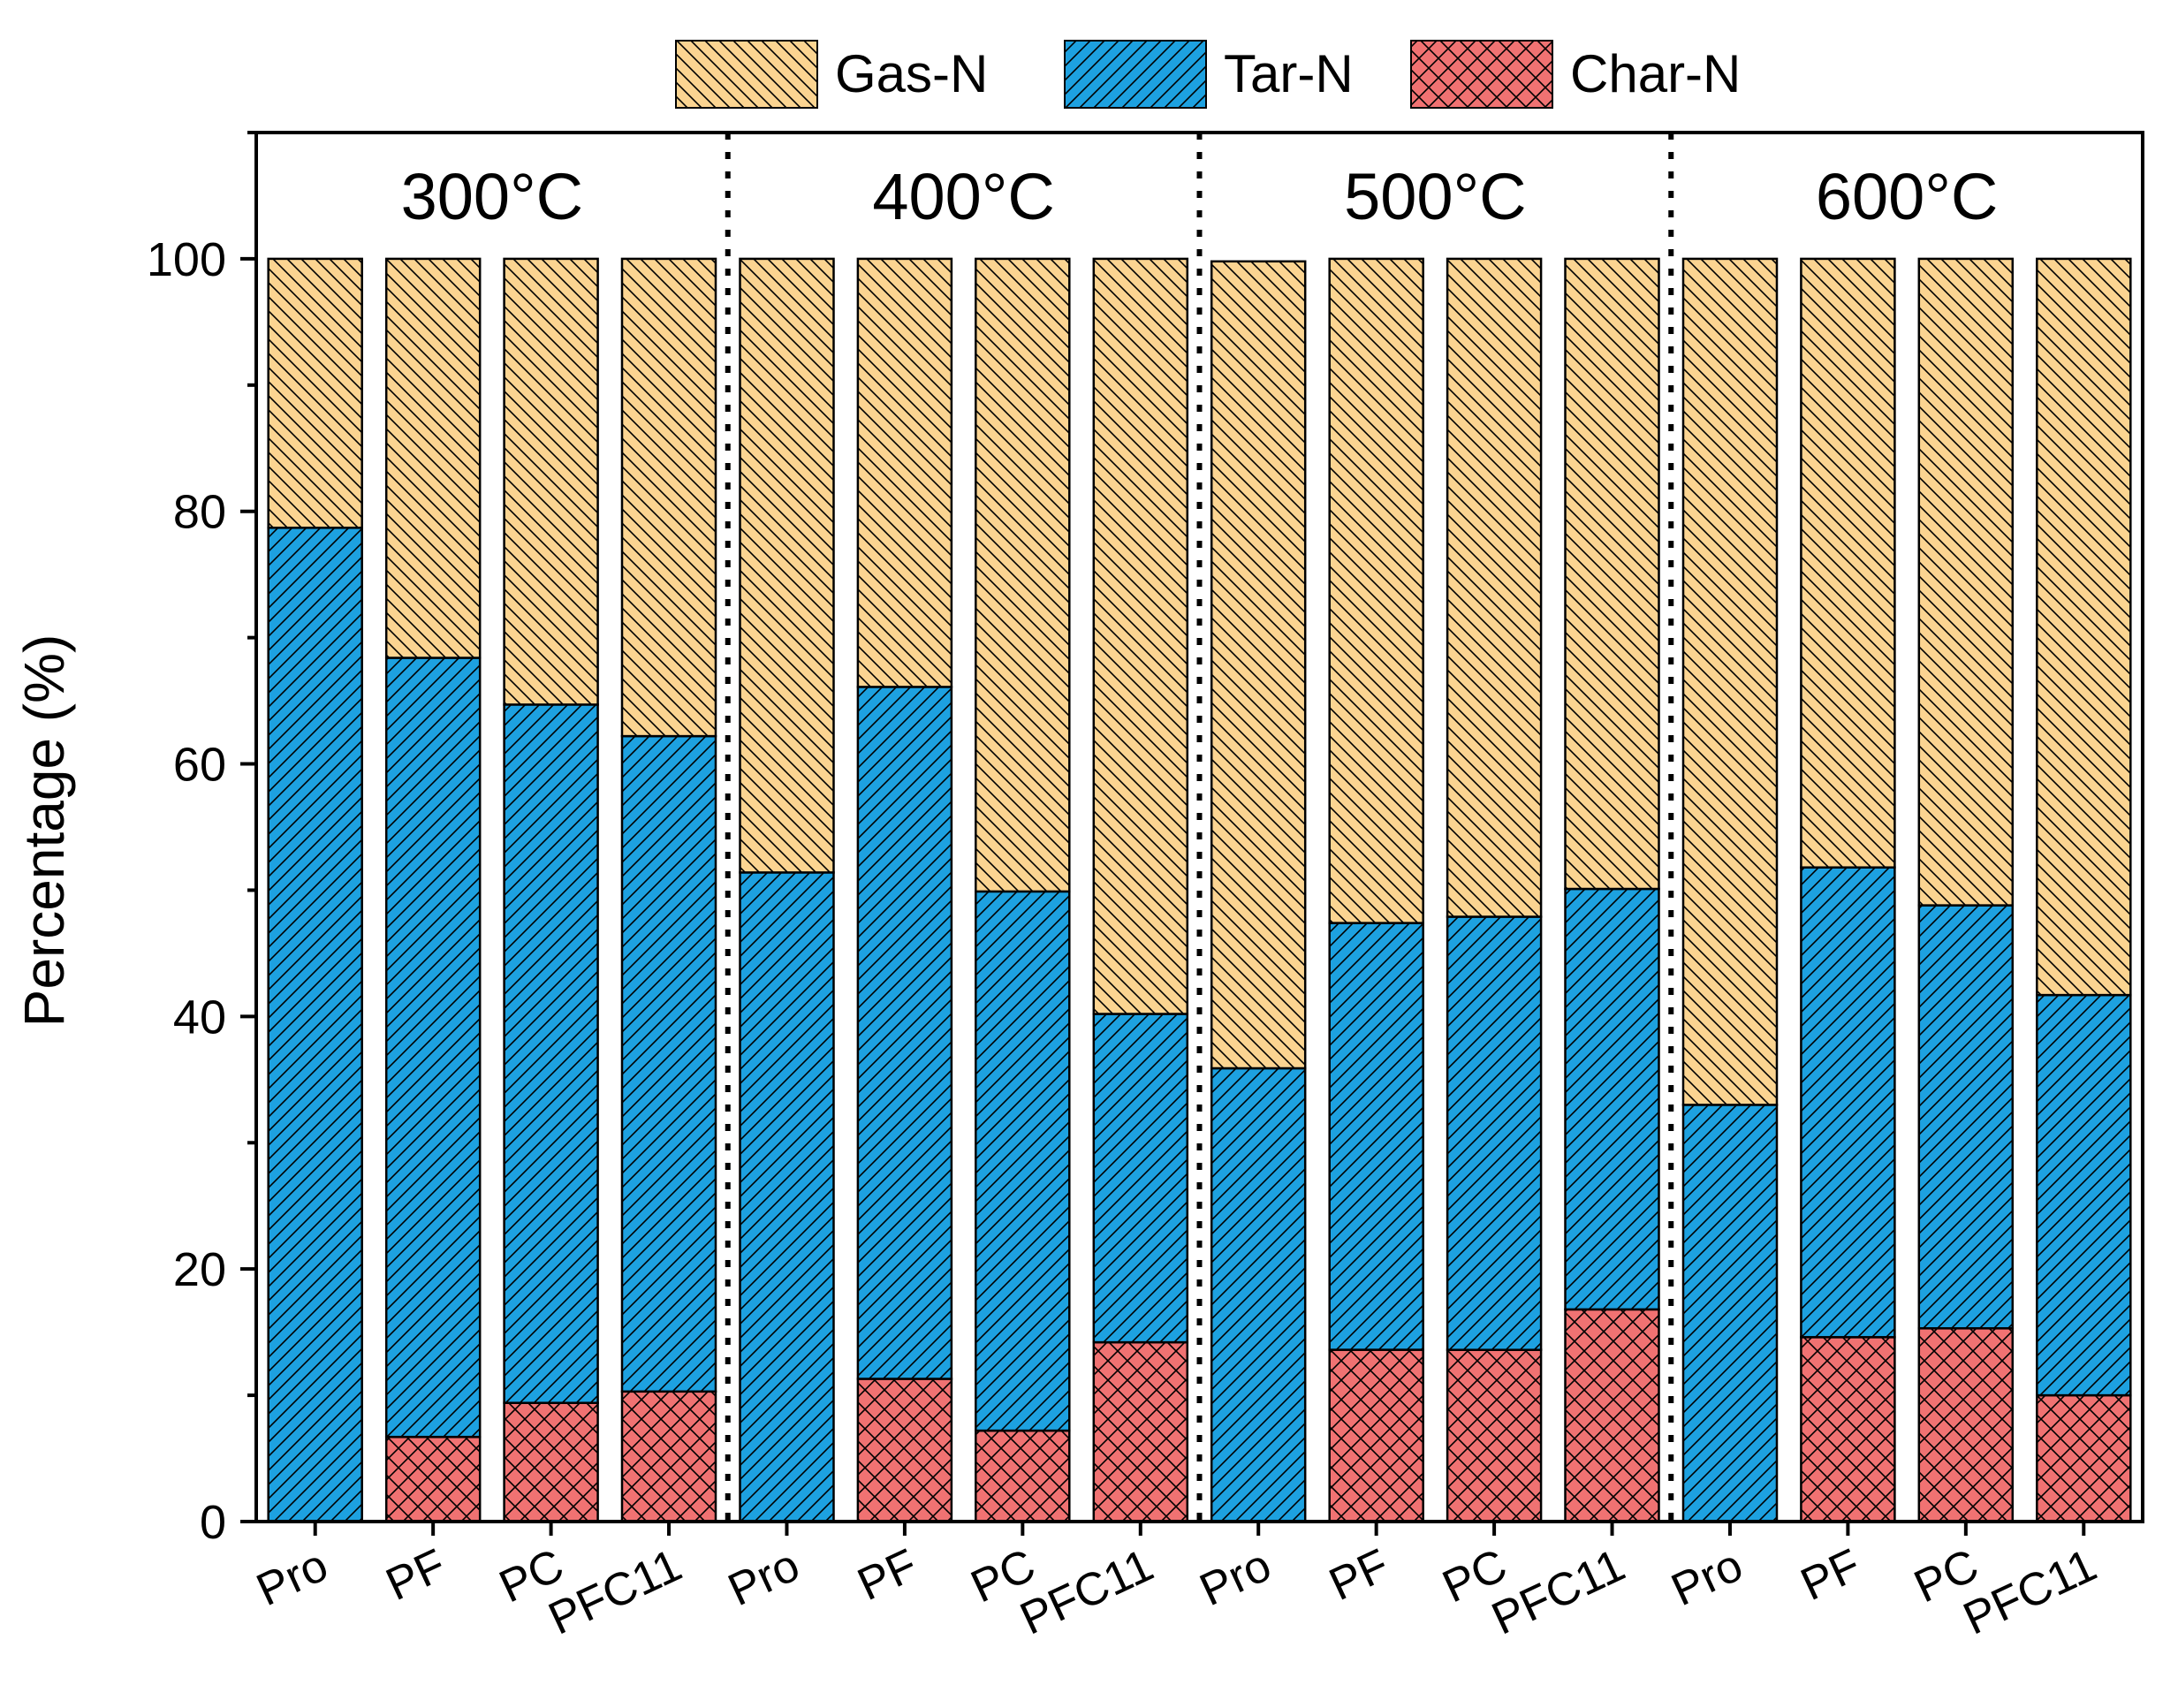 The height and width of the screenshot is (1708, 2178). I want to click on group-label-3: 600°C, so click(1908, 196).